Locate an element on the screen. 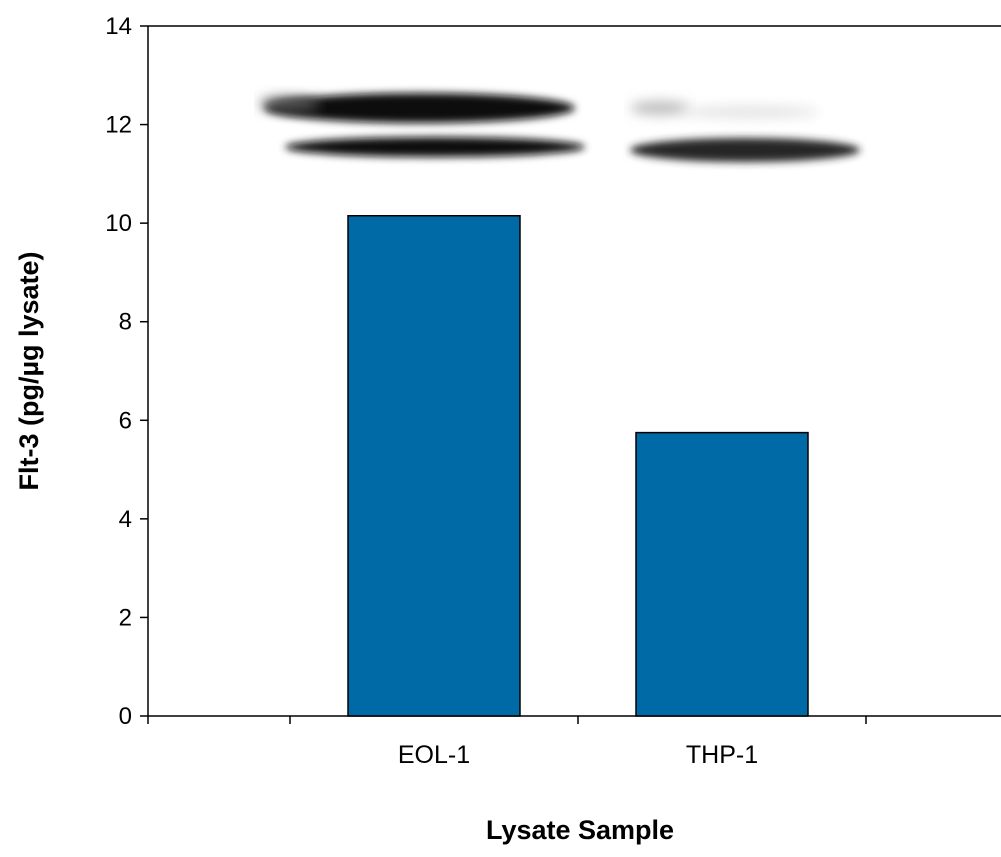 The height and width of the screenshot is (857, 1001). y-tick-label: 0 is located at coordinates (125, 716).